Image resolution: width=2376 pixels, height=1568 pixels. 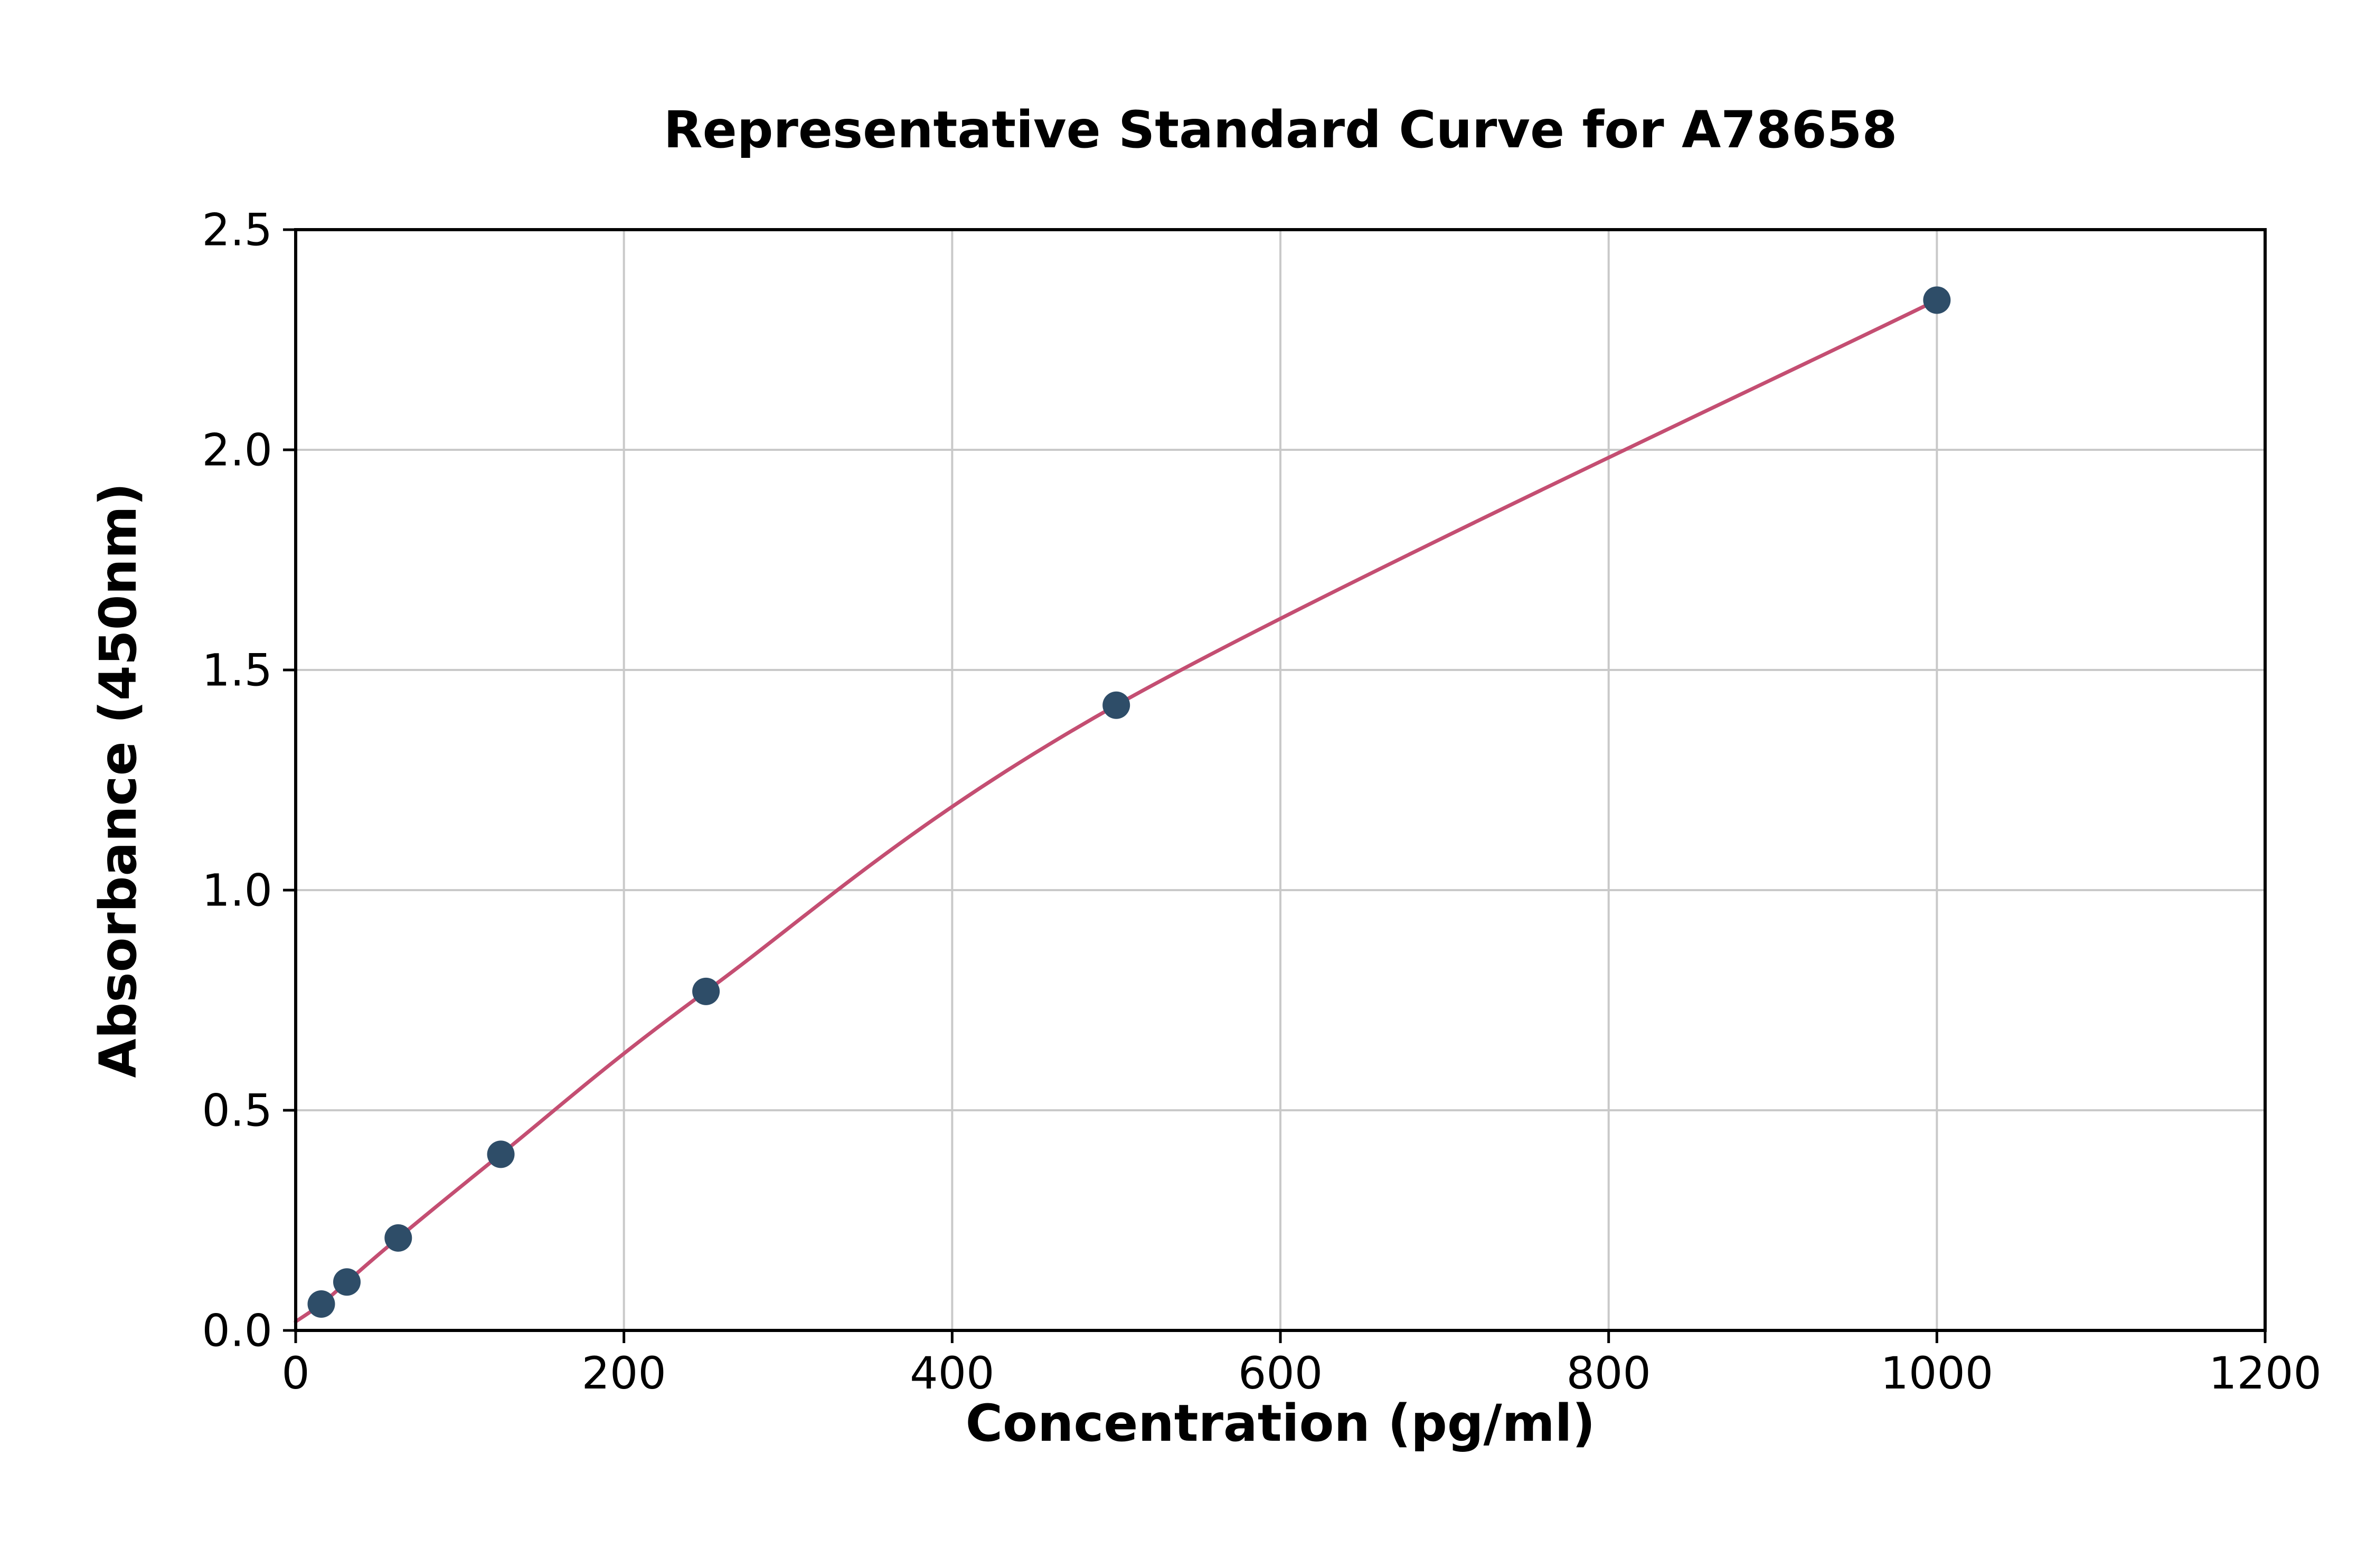 What do you see at coordinates (1280, 1373) in the screenshot?
I see `x-tick-label: 600` at bounding box center [1280, 1373].